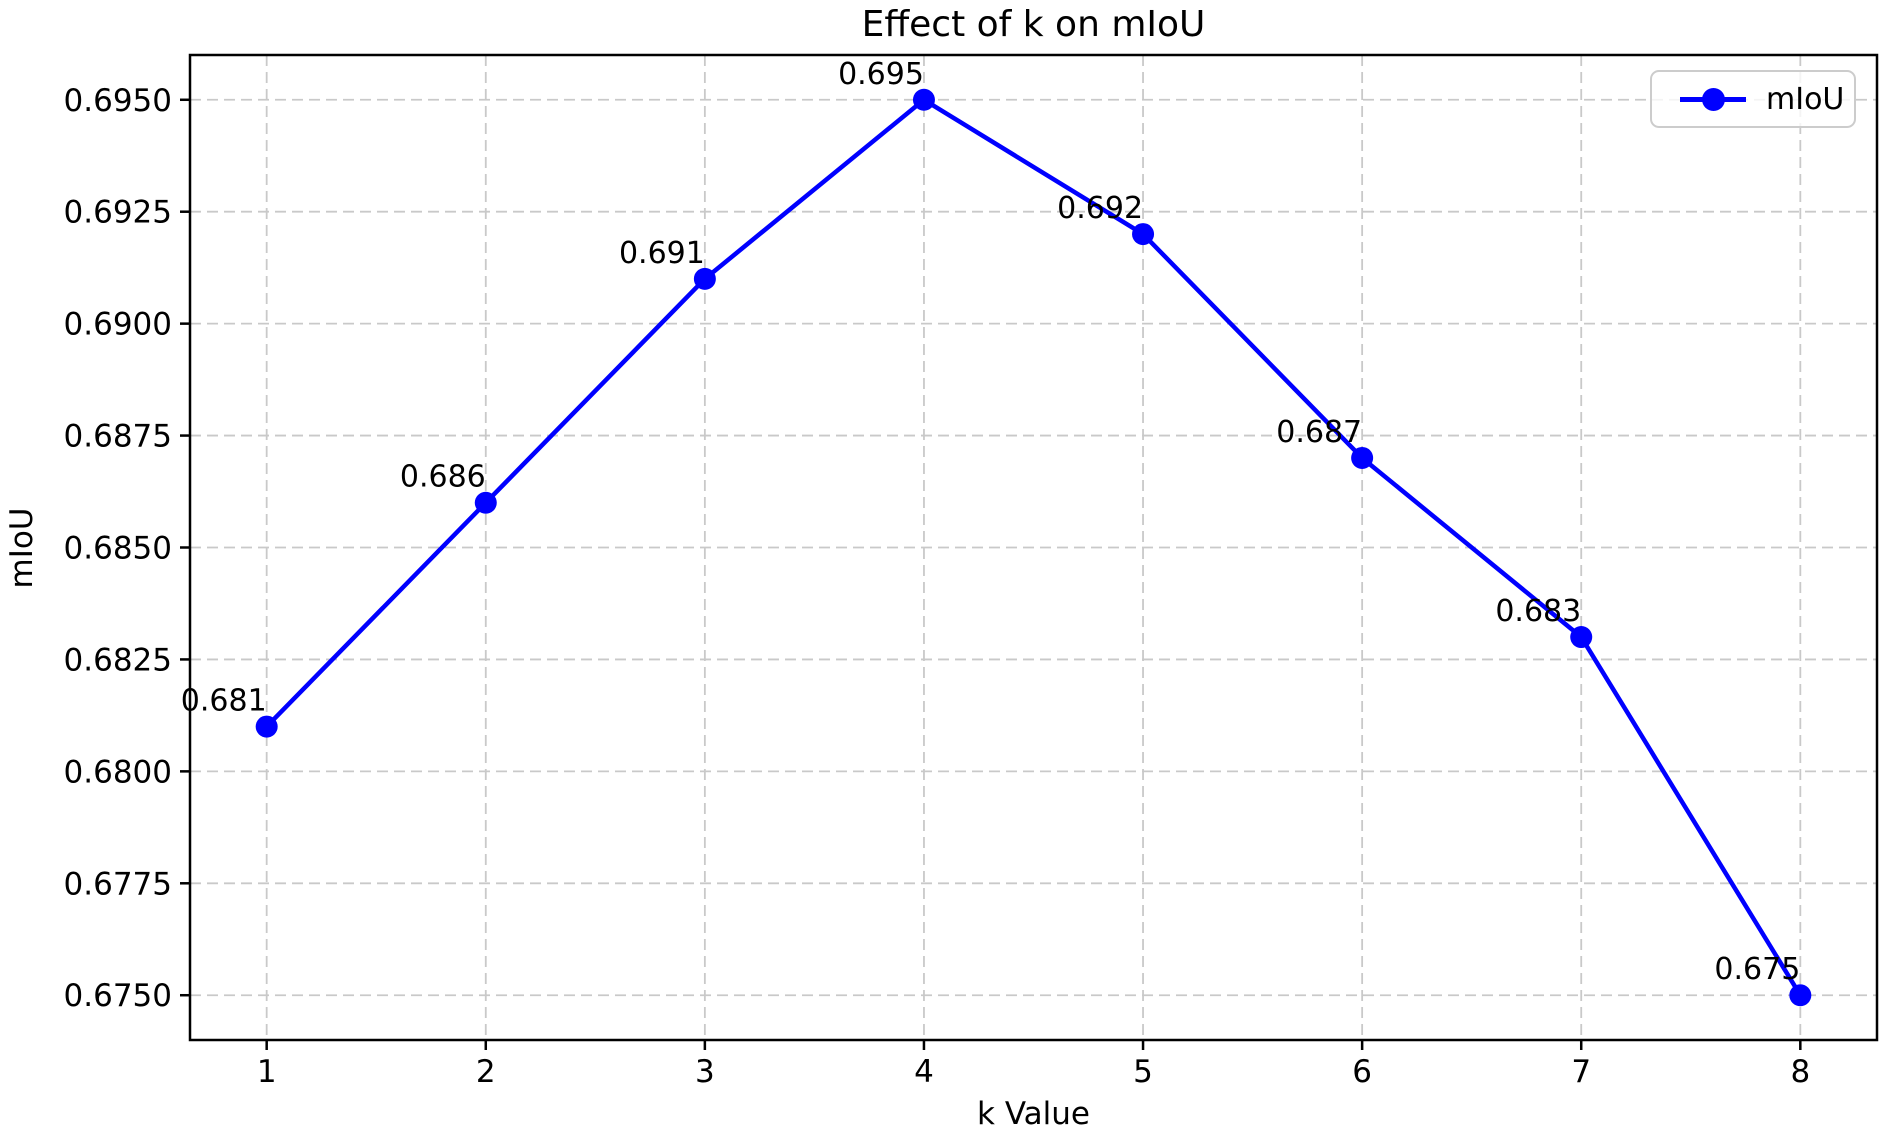 This screenshot has width=1883, height=1144. I want to click on point-annotation: 0.687, so click(1319, 432).